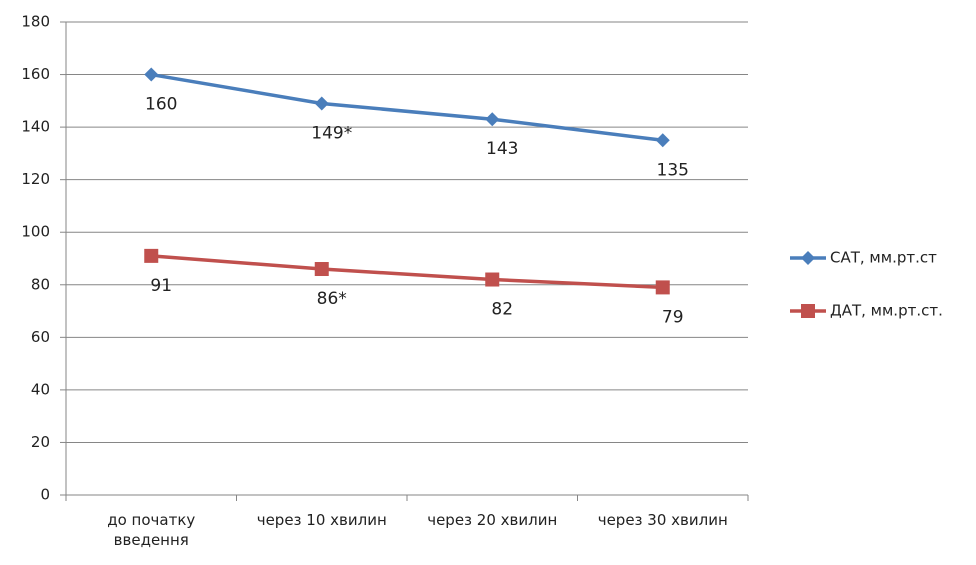 This screenshot has width=976, height=565. Describe the element at coordinates (502, 310) in the screenshot. I see `data-label: 82` at that location.